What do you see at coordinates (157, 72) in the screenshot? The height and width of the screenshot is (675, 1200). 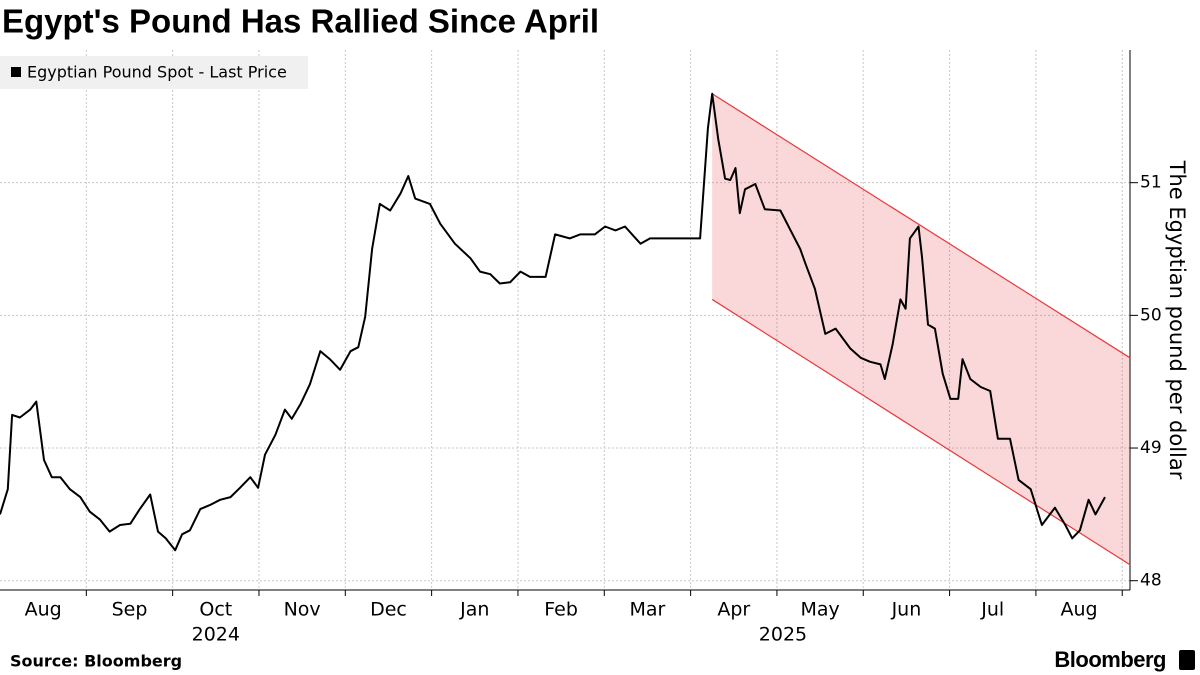 I see `legend-label: Egyptian Pound Spot - Last Price` at bounding box center [157, 72].